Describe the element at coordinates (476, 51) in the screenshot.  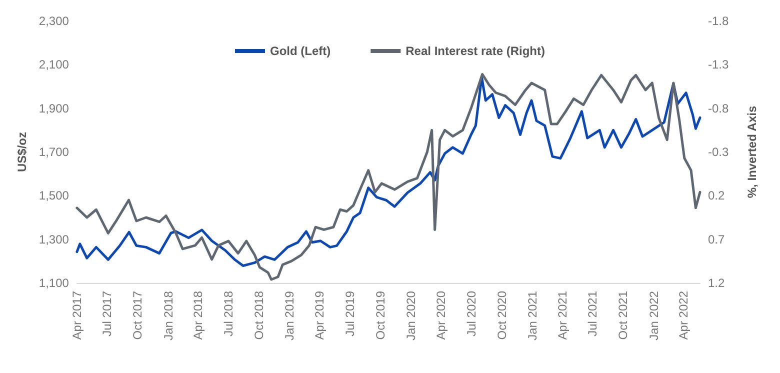
I see `legend-label: Real Interest rate (Right)` at that location.